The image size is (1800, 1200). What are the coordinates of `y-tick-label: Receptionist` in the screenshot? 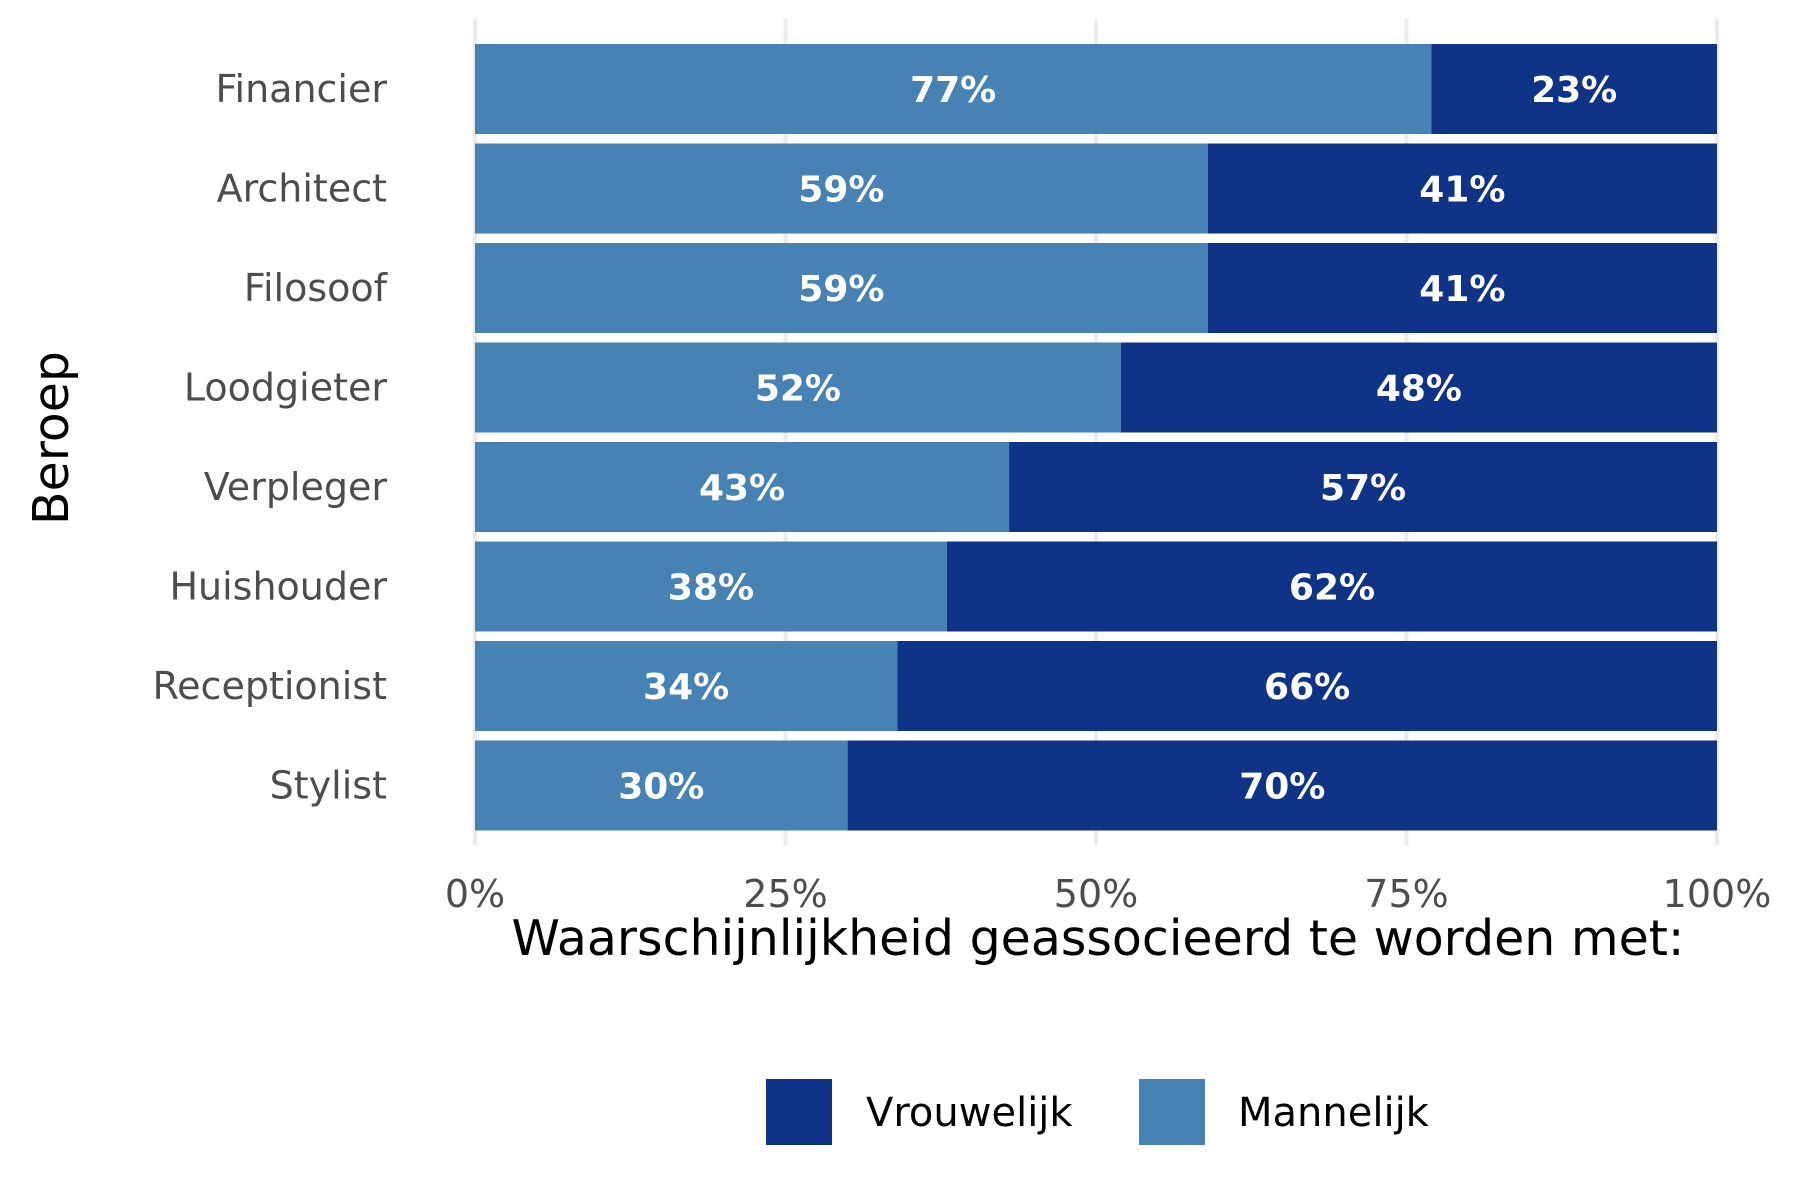 It's located at (269, 686).